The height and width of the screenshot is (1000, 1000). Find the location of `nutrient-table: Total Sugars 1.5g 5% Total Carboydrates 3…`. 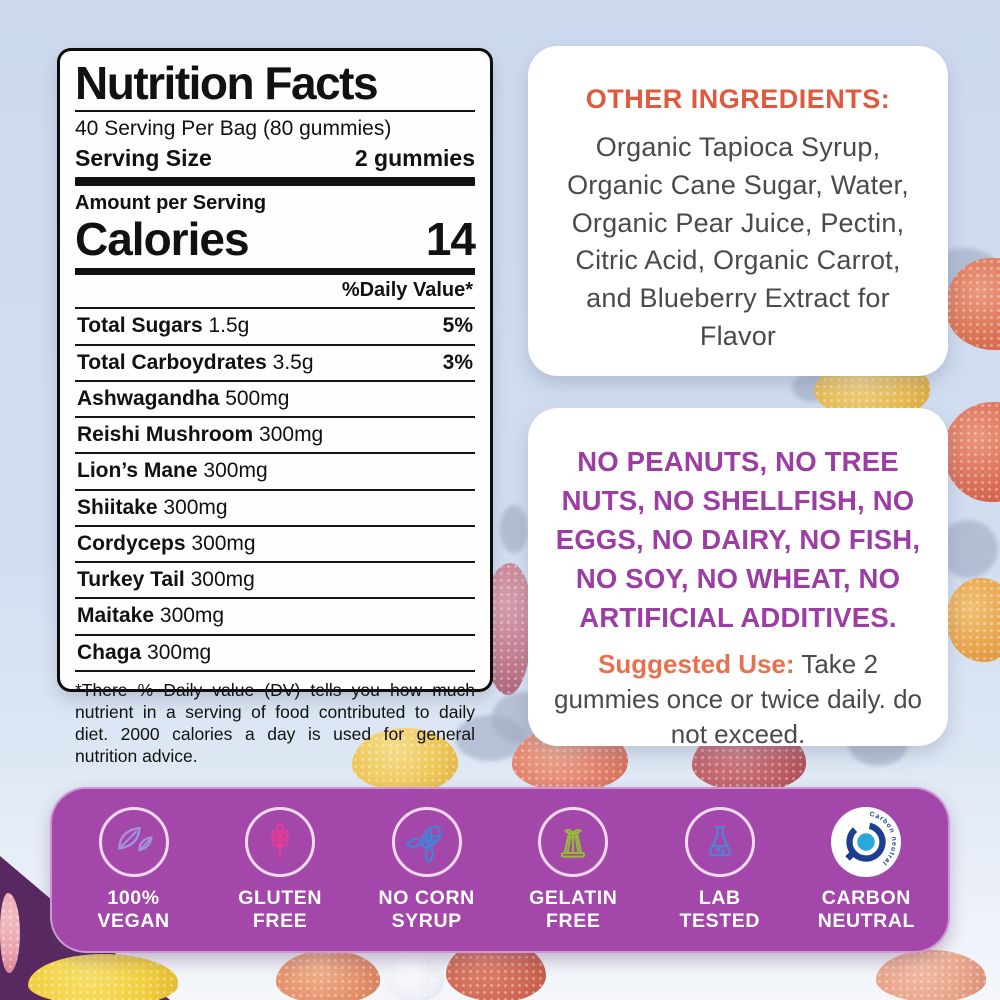

nutrient-table: Total Sugars 1.5g 5% Total Carboydrates 3… is located at coordinates (275, 489).